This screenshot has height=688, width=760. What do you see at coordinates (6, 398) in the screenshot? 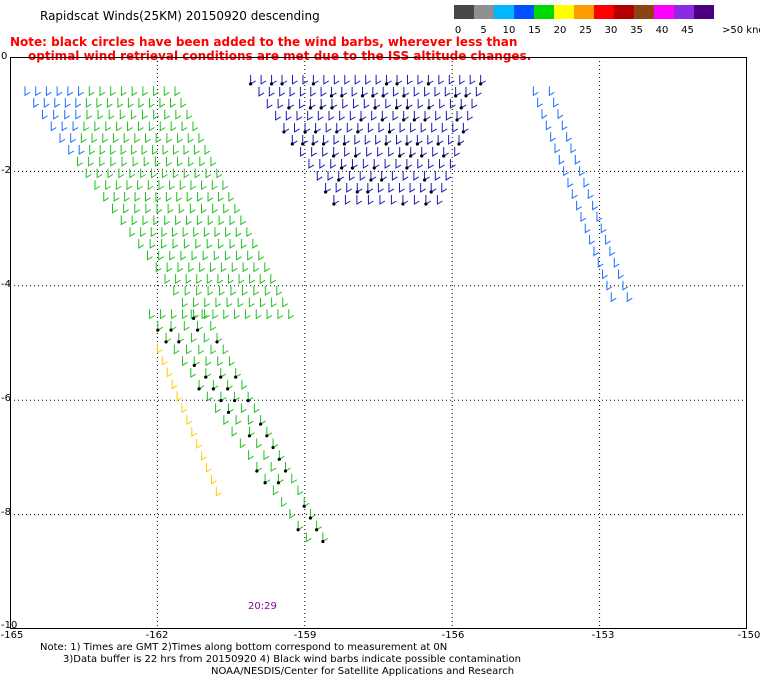
I see `y-tick-label: -6` at bounding box center [6, 398].